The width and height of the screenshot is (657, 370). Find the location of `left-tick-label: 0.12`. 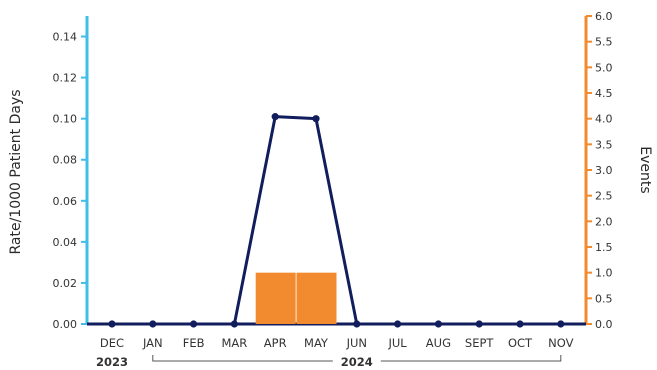

left-tick-label: 0.12 is located at coordinates (65, 78).